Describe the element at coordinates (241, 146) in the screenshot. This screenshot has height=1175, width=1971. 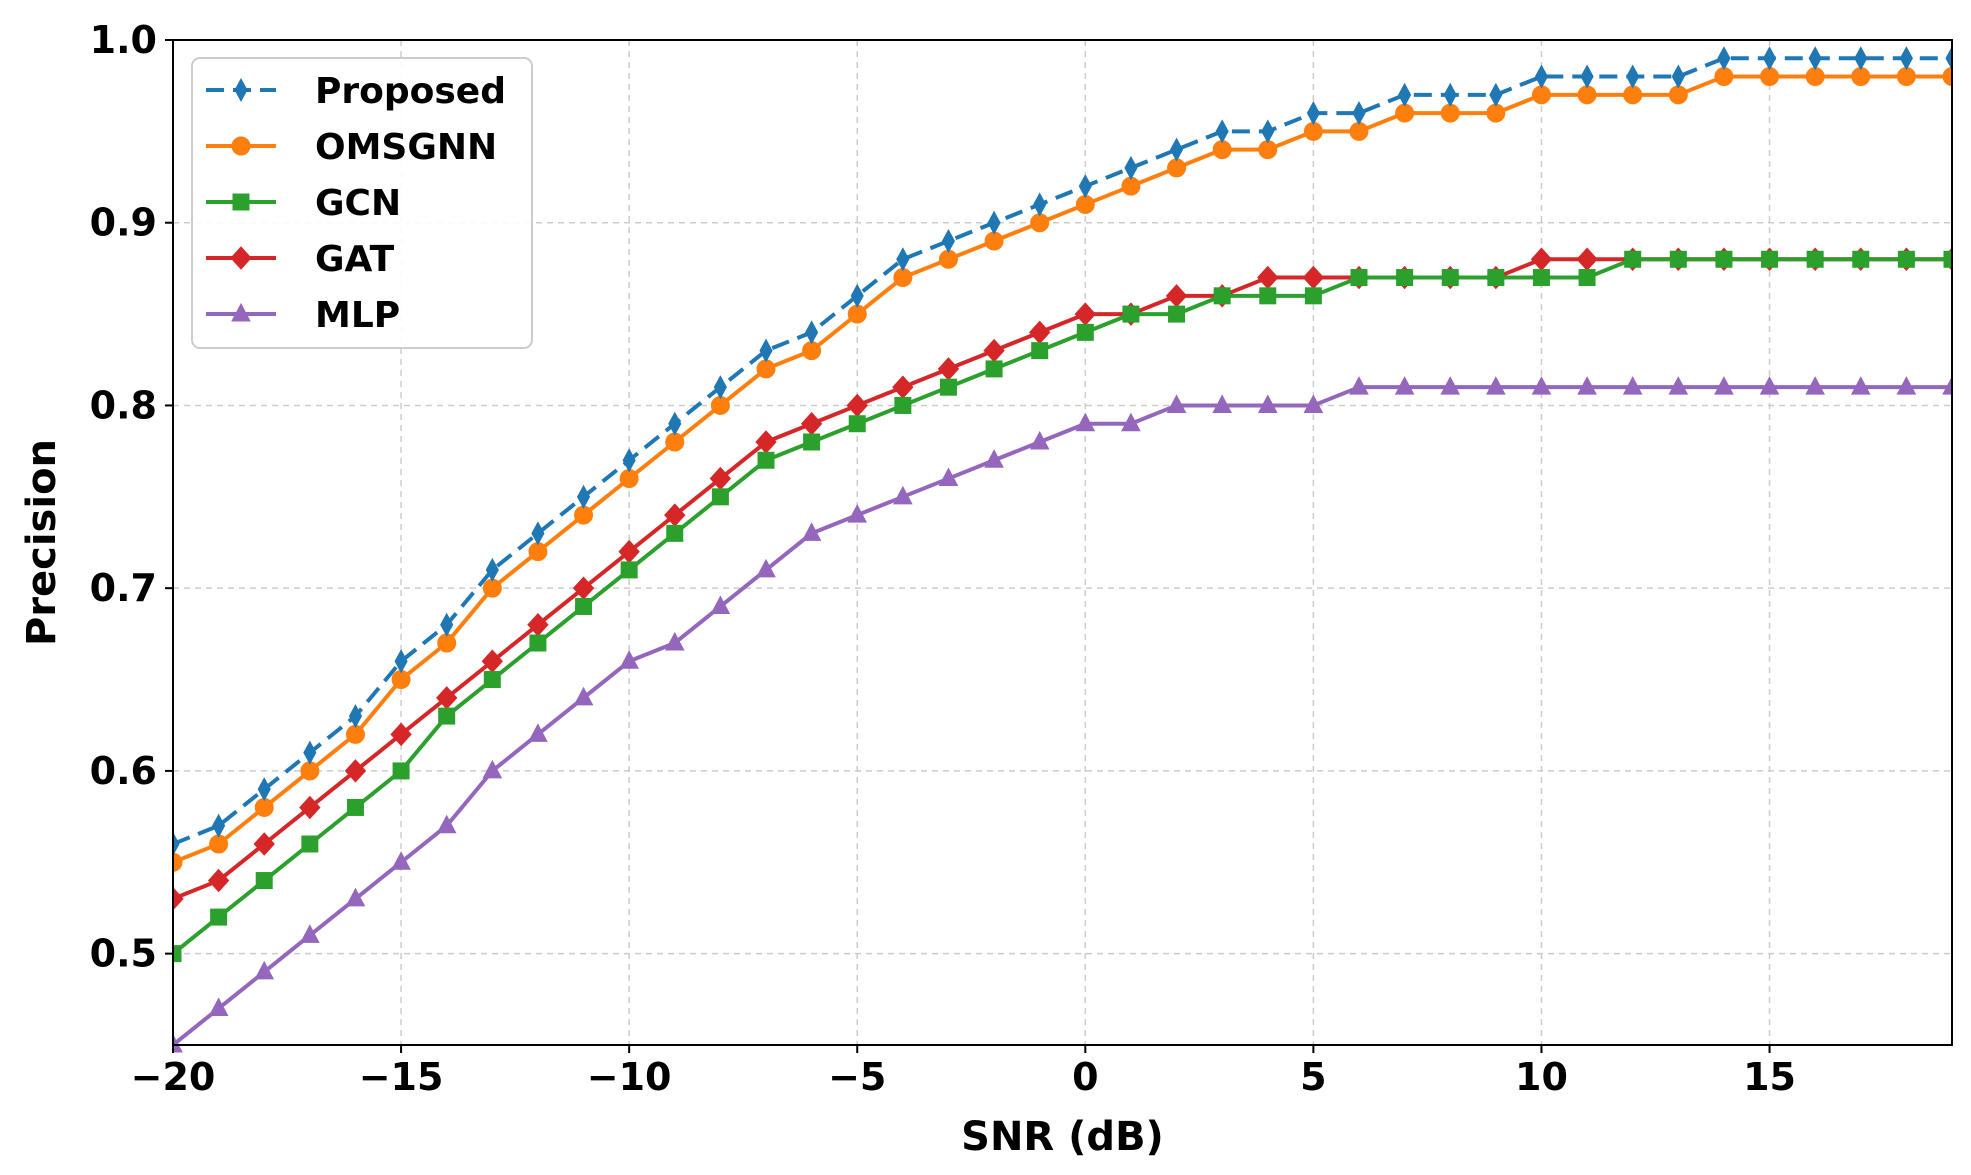
I see `legend-marker` at that location.